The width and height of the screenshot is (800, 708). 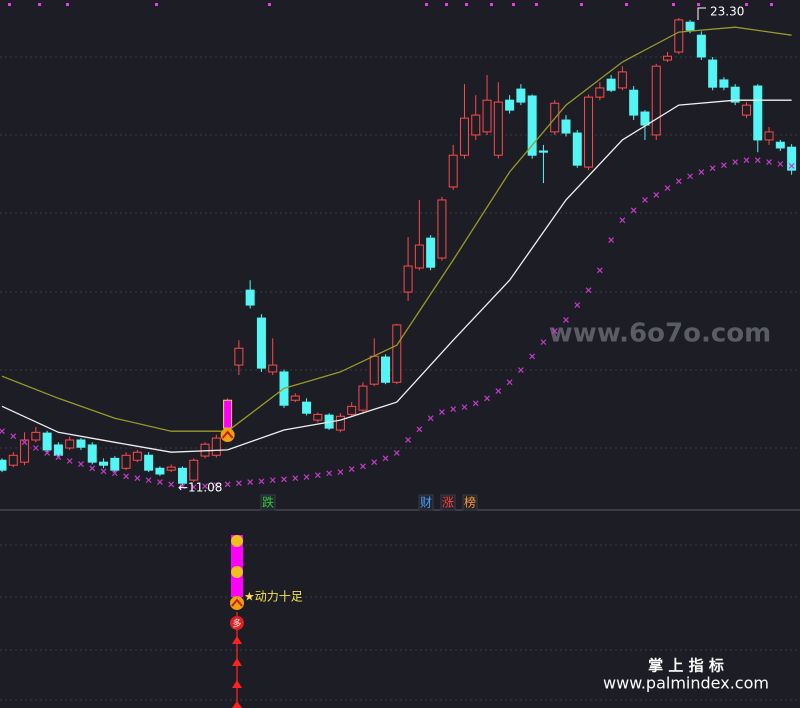 I want to click on event-tag: 财, so click(x=426, y=503).